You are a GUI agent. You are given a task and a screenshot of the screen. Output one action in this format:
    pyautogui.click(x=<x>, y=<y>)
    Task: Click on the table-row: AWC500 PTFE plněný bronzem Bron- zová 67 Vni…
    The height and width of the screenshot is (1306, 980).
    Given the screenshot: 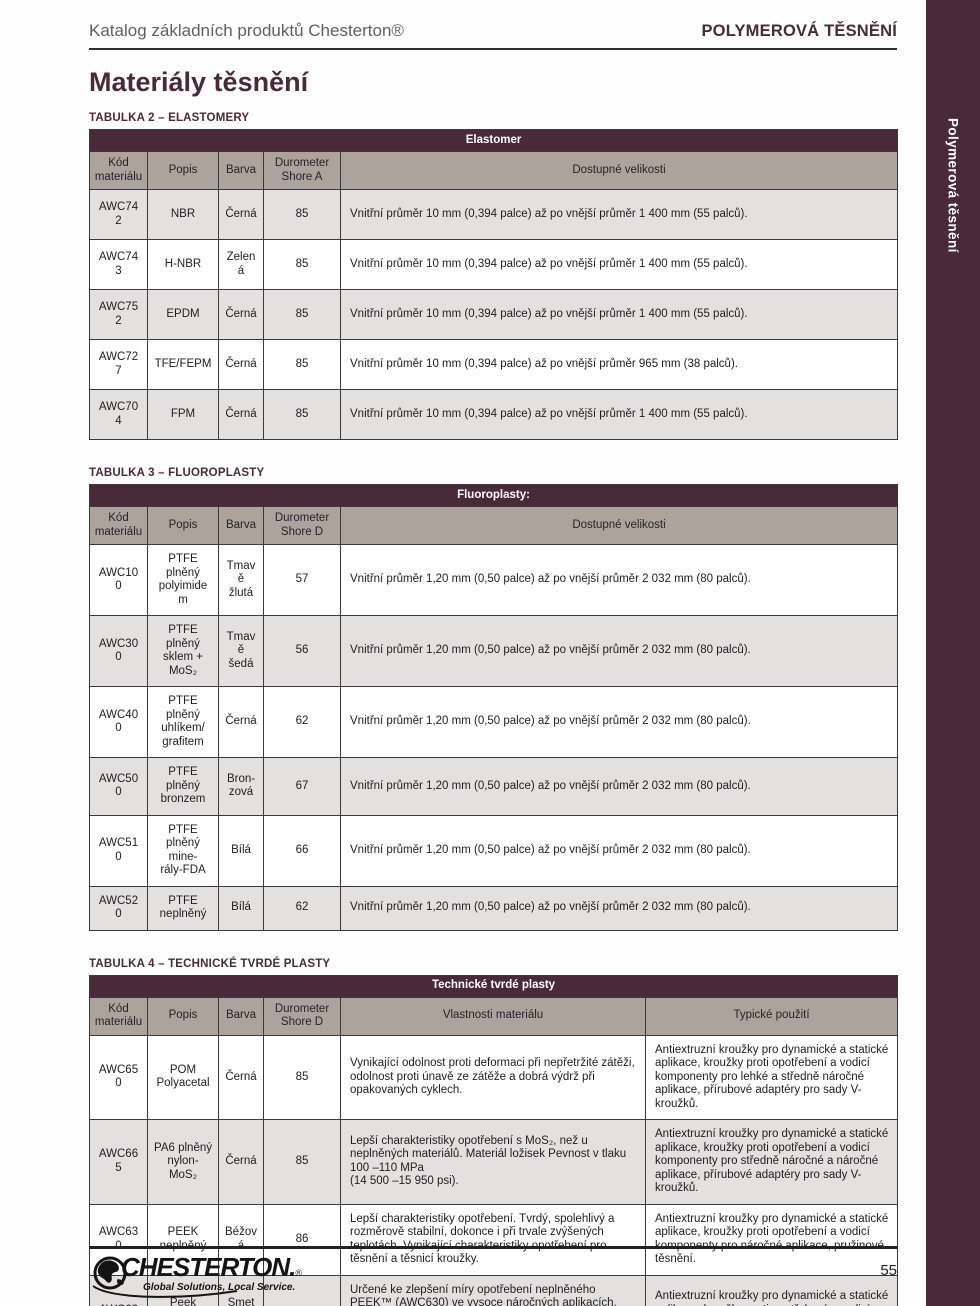 What is the action you would take?
    pyautogui.click(x=494, y=786)
    